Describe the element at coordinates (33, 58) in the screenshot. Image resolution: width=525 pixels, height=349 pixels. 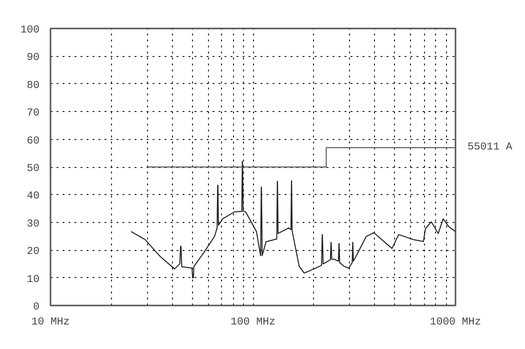
I see `y-tick-label: 90` at that location.